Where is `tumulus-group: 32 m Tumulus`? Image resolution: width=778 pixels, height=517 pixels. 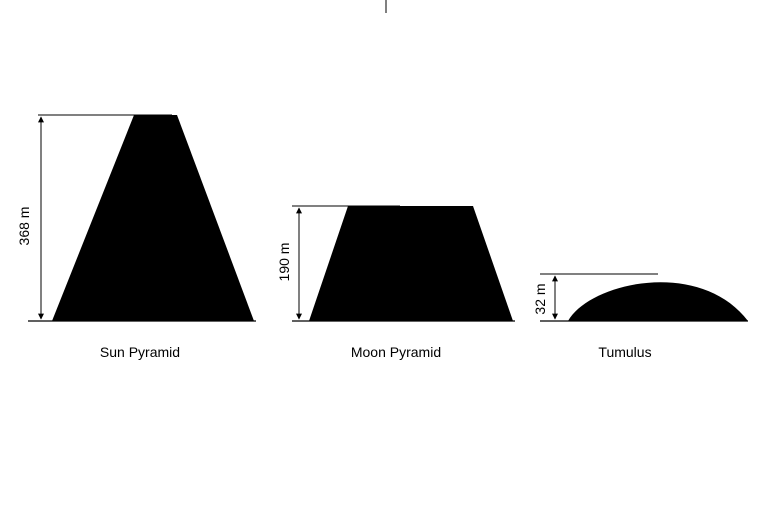
tumulus-group: 32 m Tumulus is located at coordinates (640, 316).